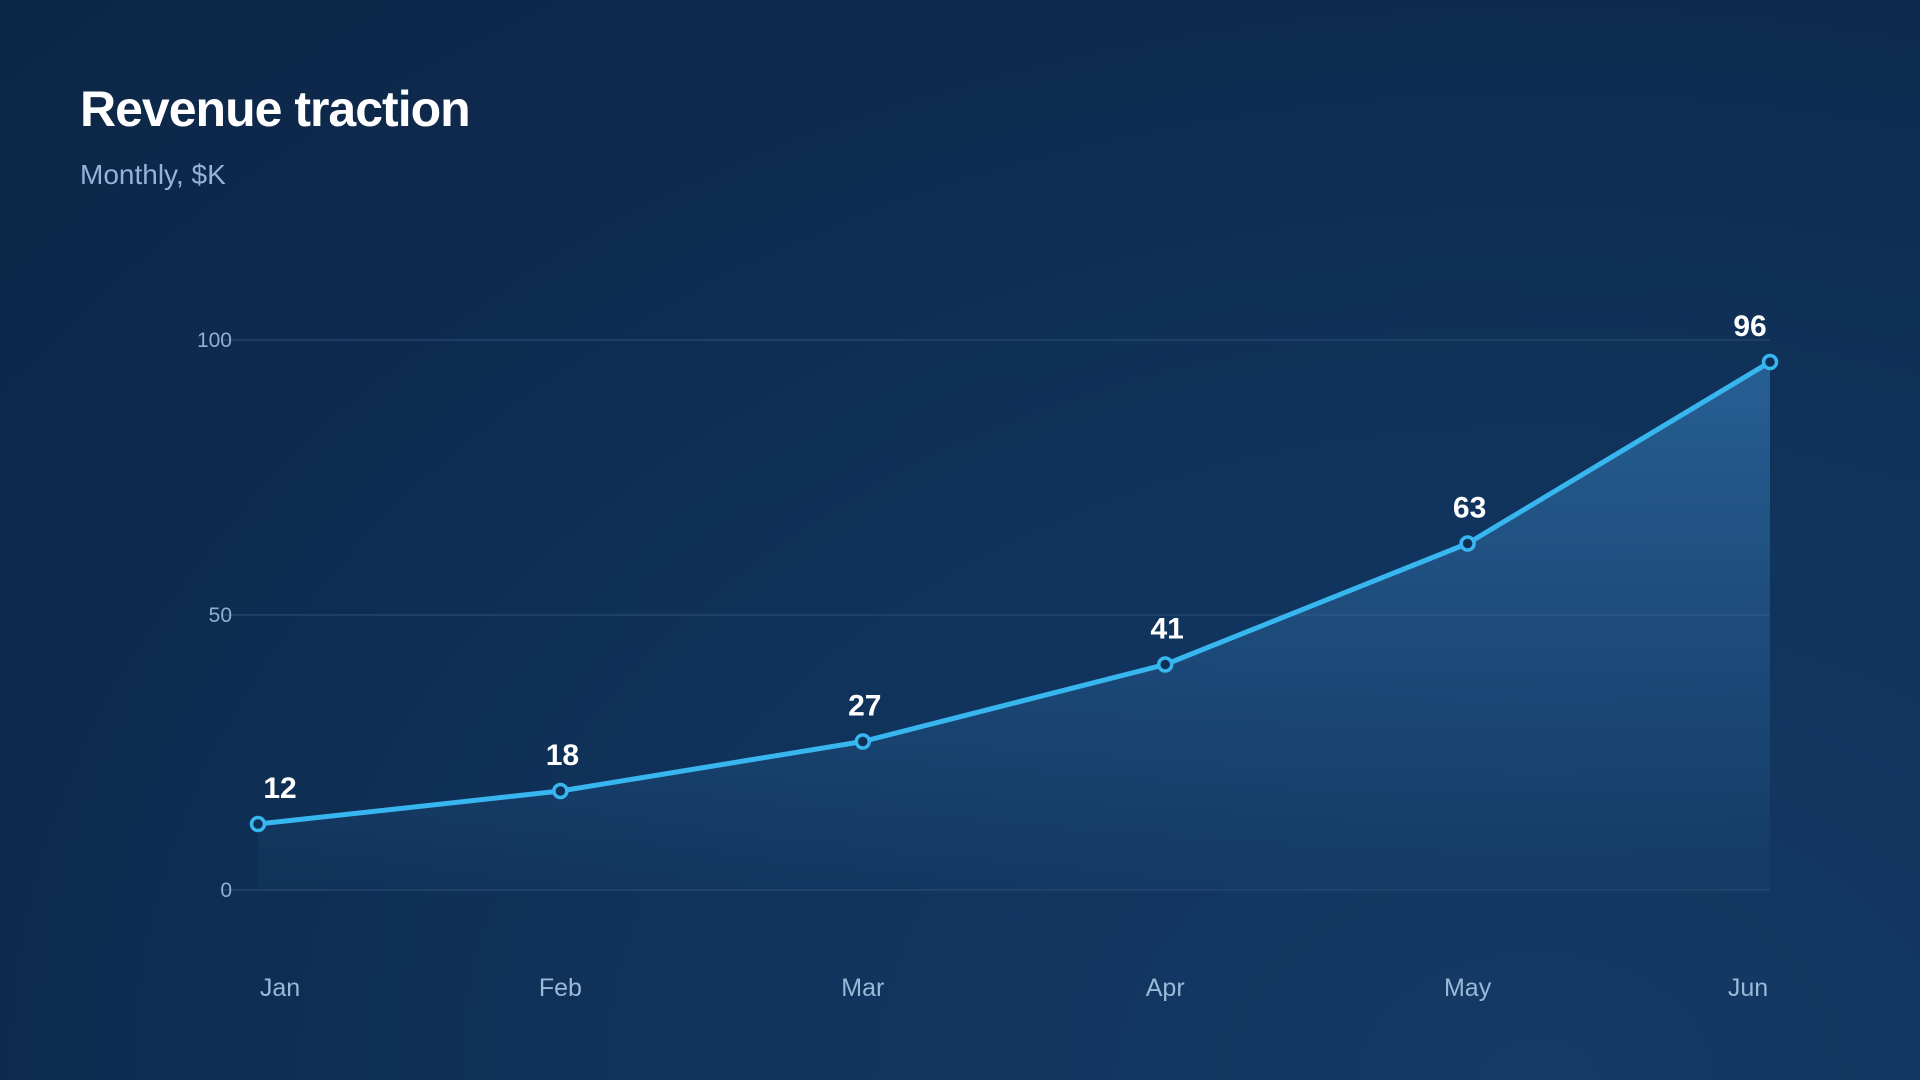 Image resolution: width=1920 pixels, height=1080 pixels. Describe the element at coordinates (1165, 988) in the screenshot. I see `x-tick-label: Apr` at that location.